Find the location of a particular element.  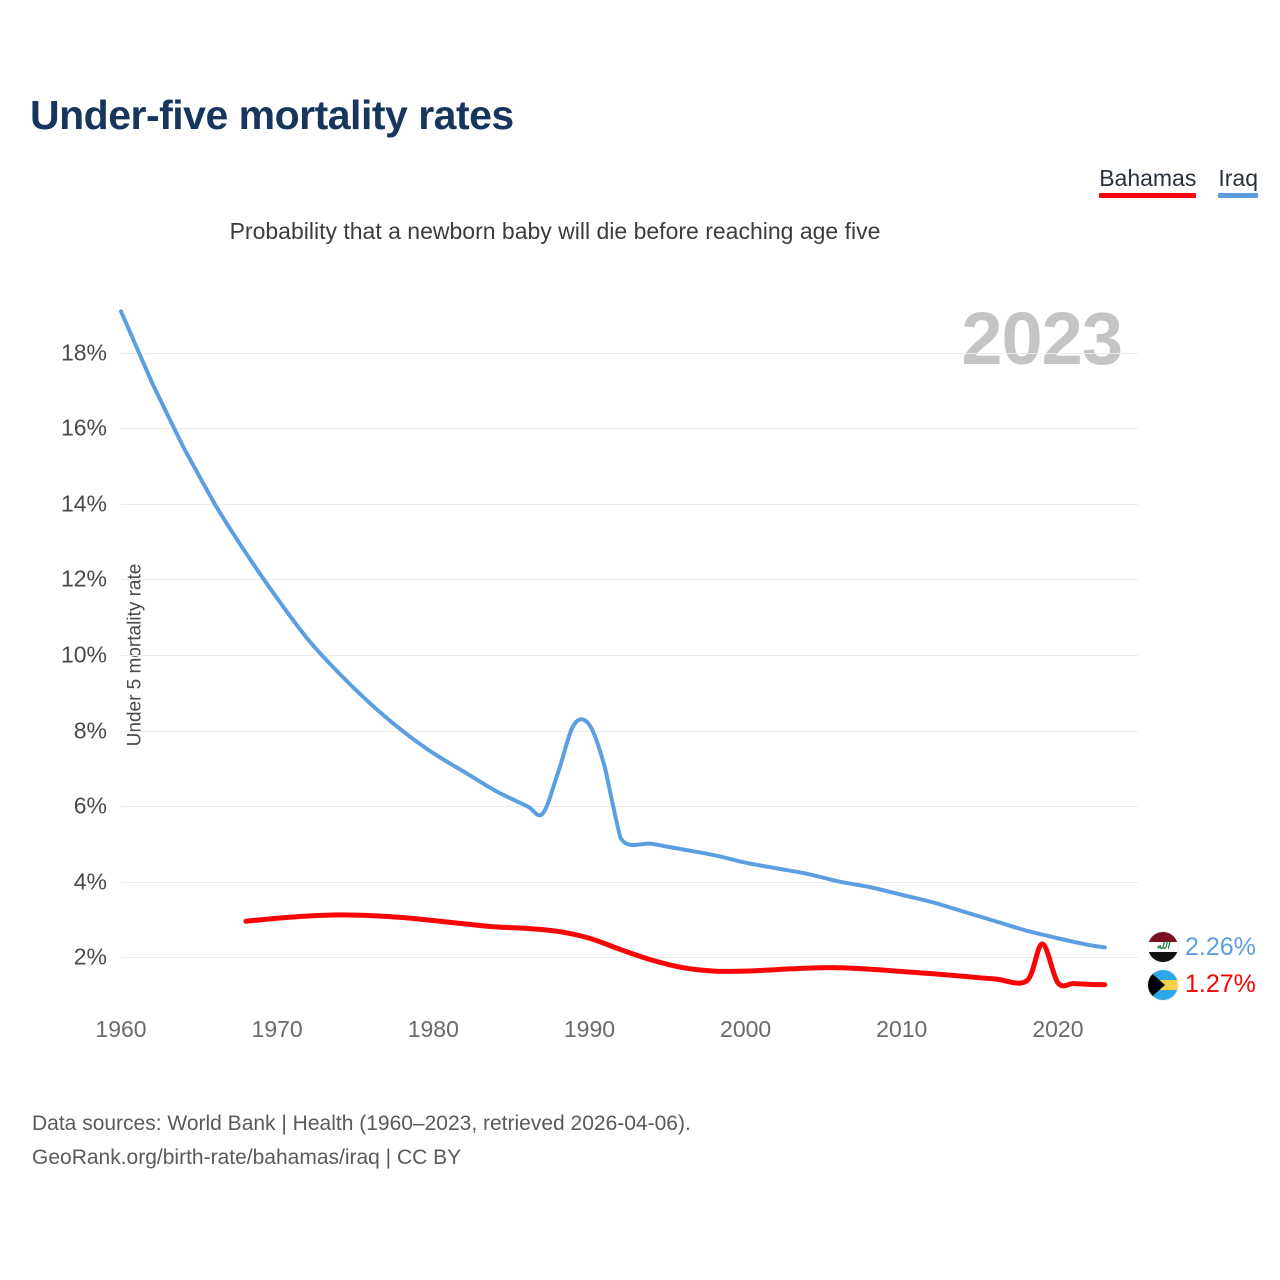

y-tick-label: 2% is located at coordinates (90, 956).